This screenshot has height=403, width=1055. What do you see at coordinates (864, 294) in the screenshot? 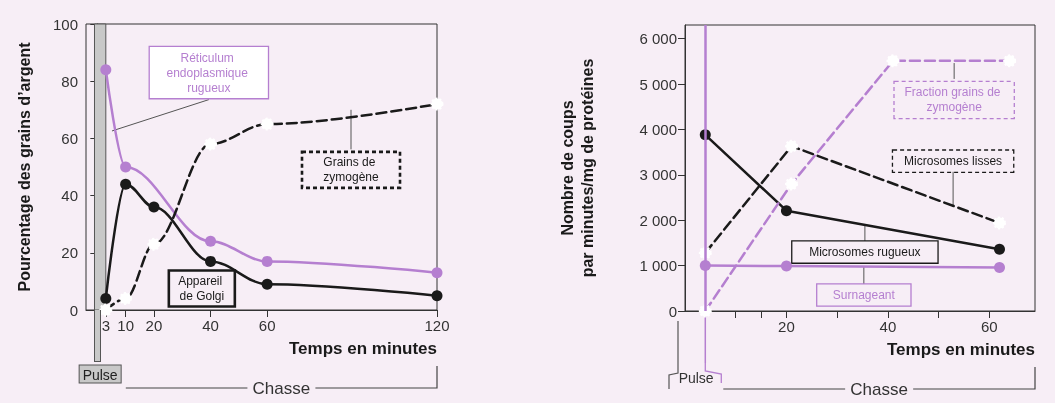
I see `series-label: Surnageant` at bounding box center [864, 294].